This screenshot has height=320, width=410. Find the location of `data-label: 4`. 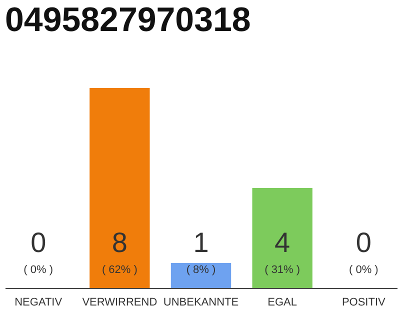

data-label: 4 is located at coordinates (282, 242).